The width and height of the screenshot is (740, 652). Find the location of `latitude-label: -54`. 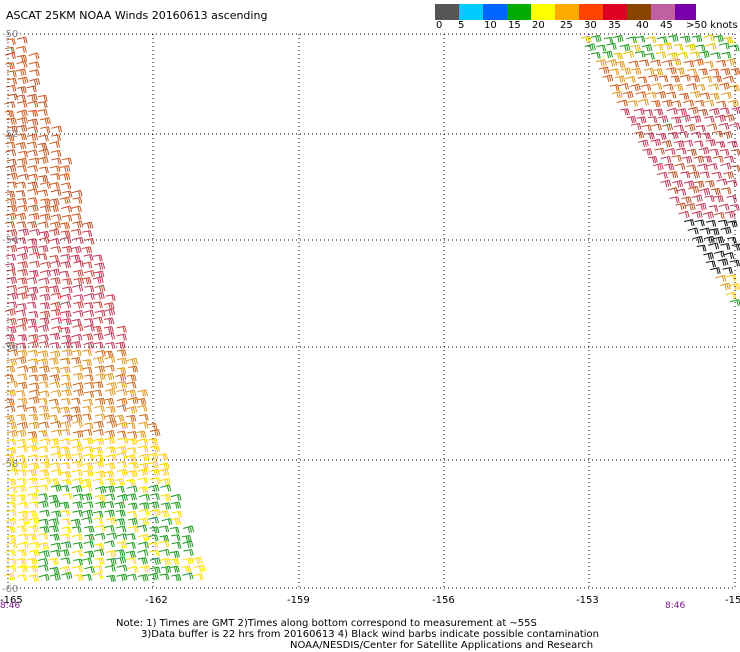

latitude-label: -54 is located at coordinates (10, 240).